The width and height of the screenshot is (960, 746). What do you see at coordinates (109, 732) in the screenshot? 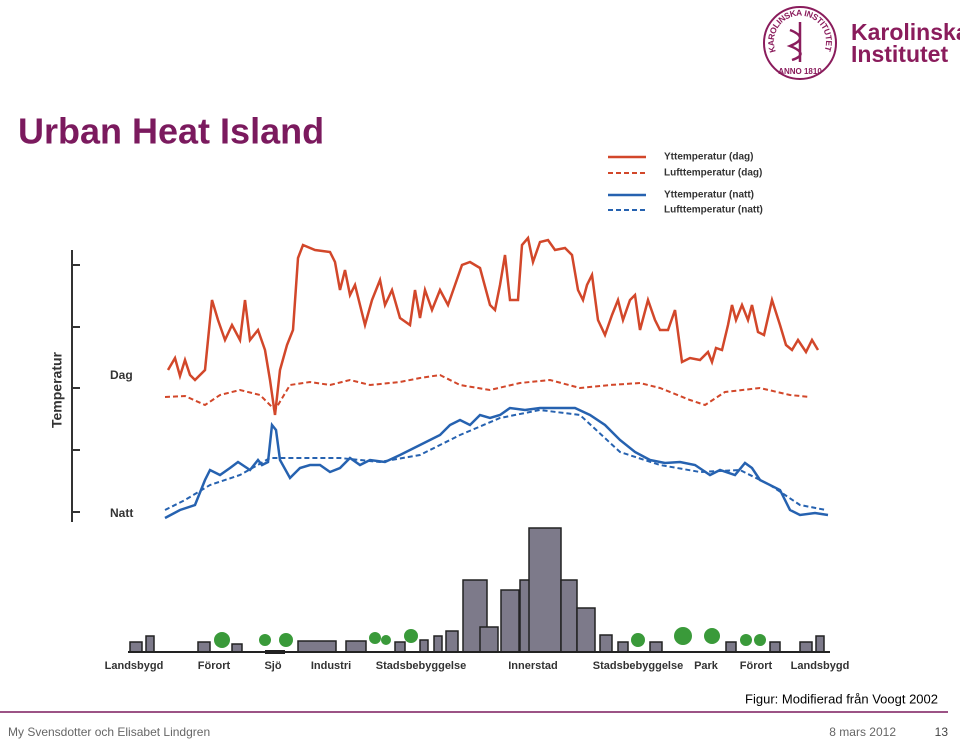
I see `footer-authors: My Svensdotter och Elisabet Lindgren` at bounding box center [109, 732].